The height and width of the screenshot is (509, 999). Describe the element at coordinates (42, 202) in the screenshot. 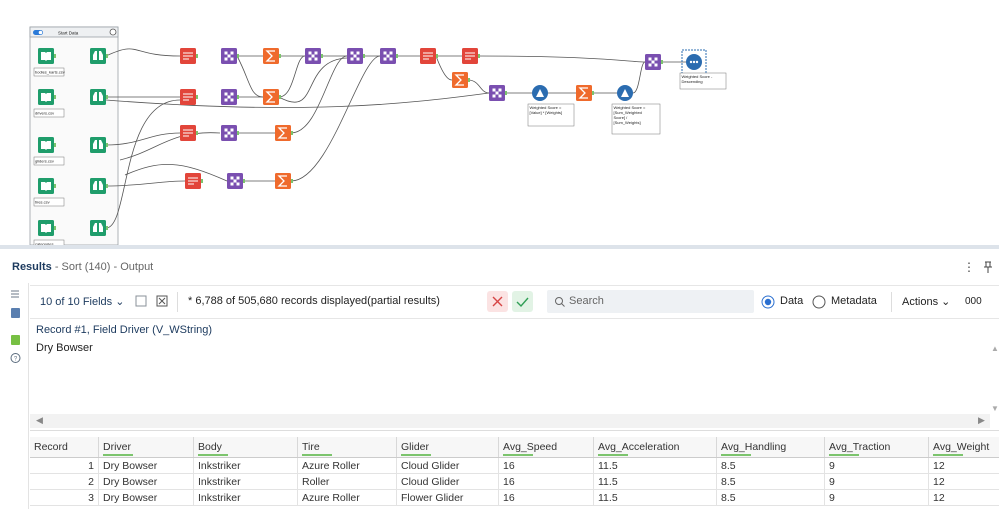

I see `input-label: tires.csv` at that location.